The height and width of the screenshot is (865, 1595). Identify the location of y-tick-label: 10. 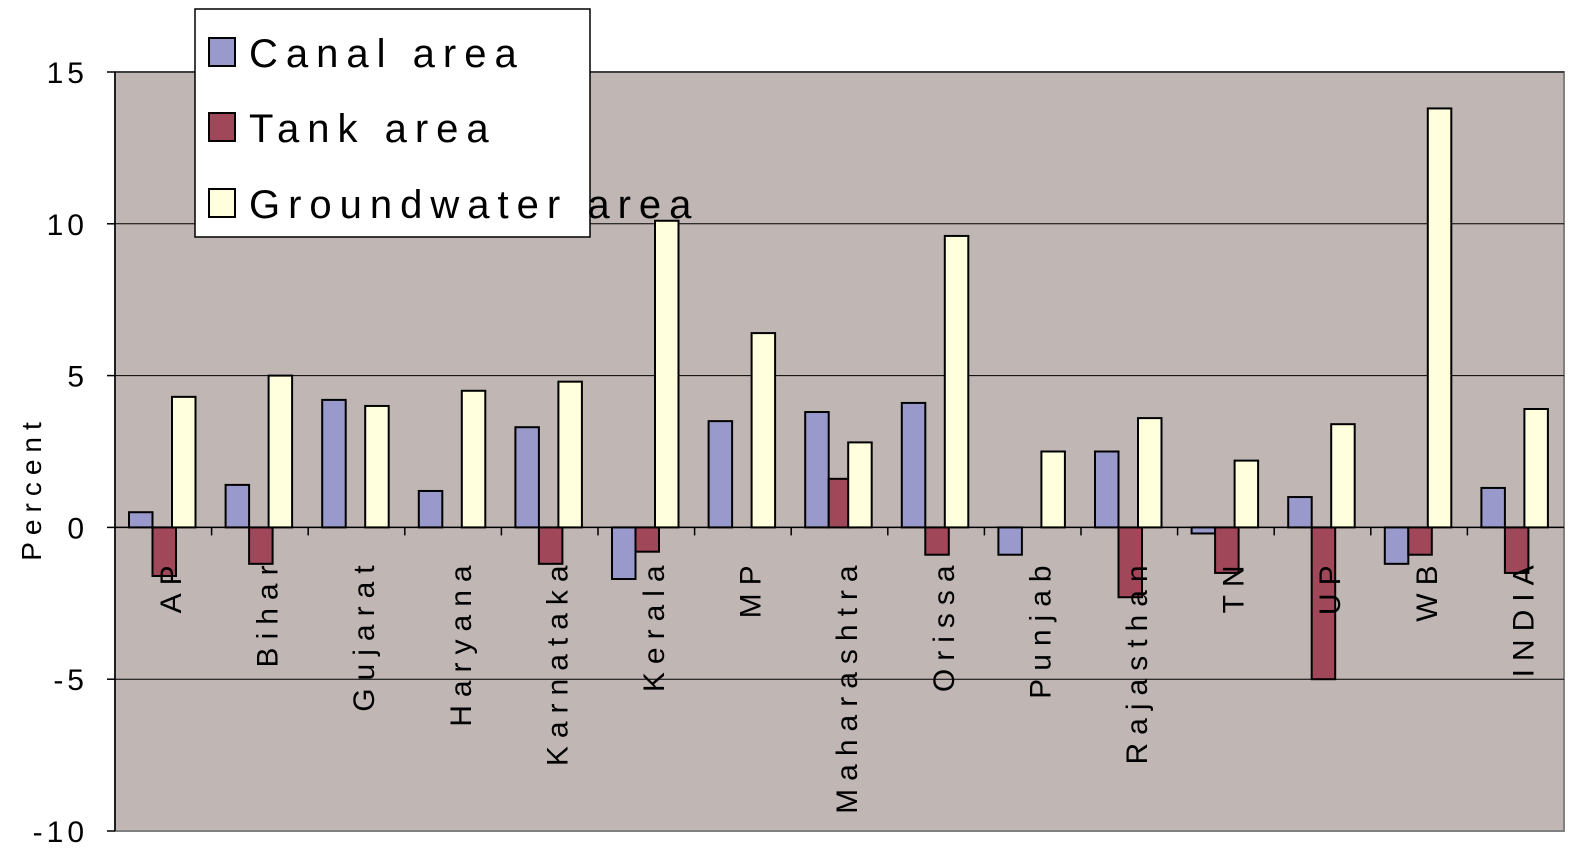
(67, 225).